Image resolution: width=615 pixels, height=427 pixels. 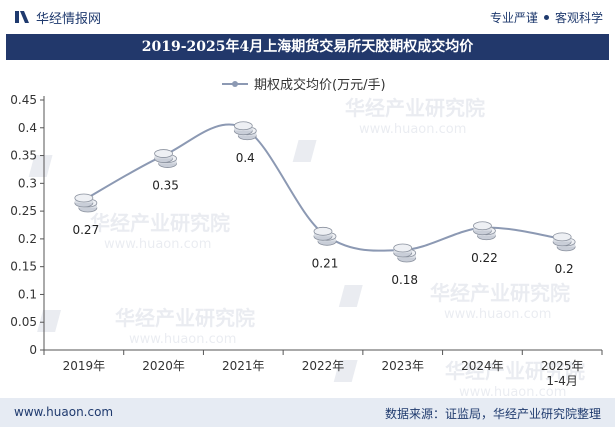 What do you see at coordinates (402, 366) in the screenshot?
I see `x-tick-label: 2023年` at bounding box center [402, 366].